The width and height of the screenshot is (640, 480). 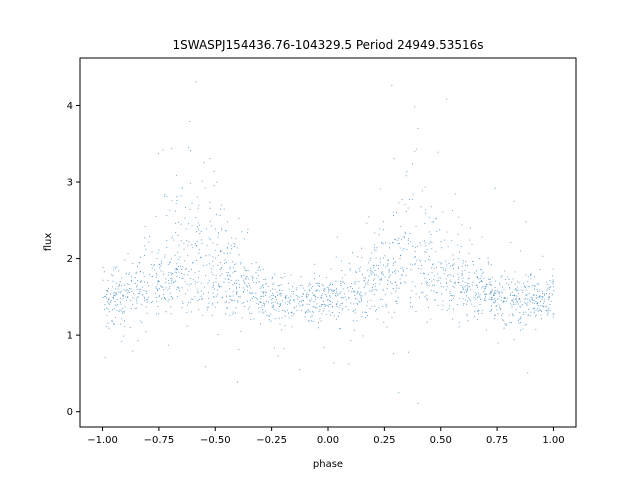 What do you see at coordinates (328, 440) in the screenshot?
I see `x-tick-label: 0.00` at bounding box center [328, 440].